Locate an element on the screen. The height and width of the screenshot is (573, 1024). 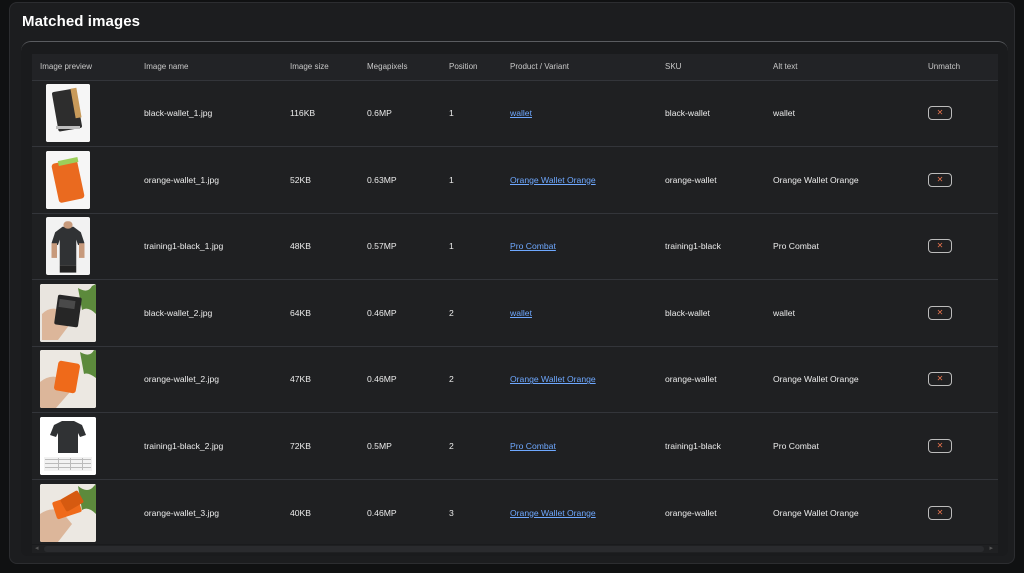
scrollbar-track is located at coordinates (514, 549).